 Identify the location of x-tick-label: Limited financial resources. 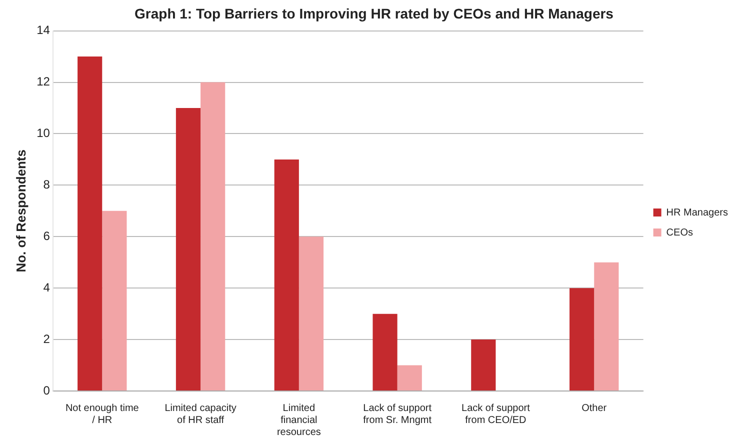
(298, 420).